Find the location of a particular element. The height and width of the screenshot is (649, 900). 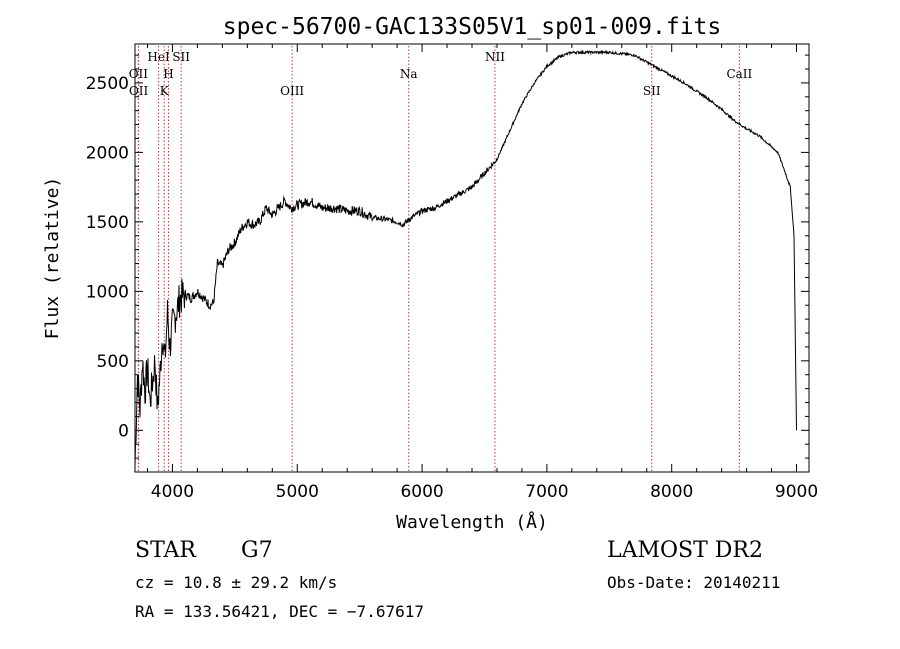

y-axis-label: Flux (relative) is located at coordinates (52, 258).